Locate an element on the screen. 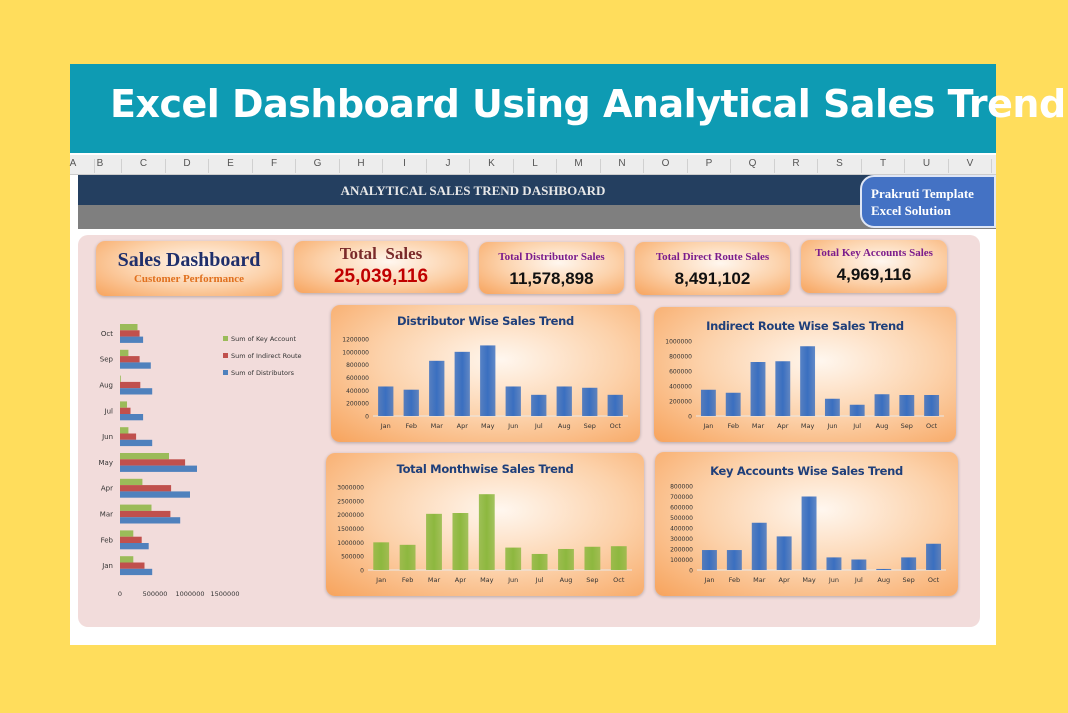 The height and width of the screenshot is (713, 1068). bar-jan is located at coordinates (386, 401).